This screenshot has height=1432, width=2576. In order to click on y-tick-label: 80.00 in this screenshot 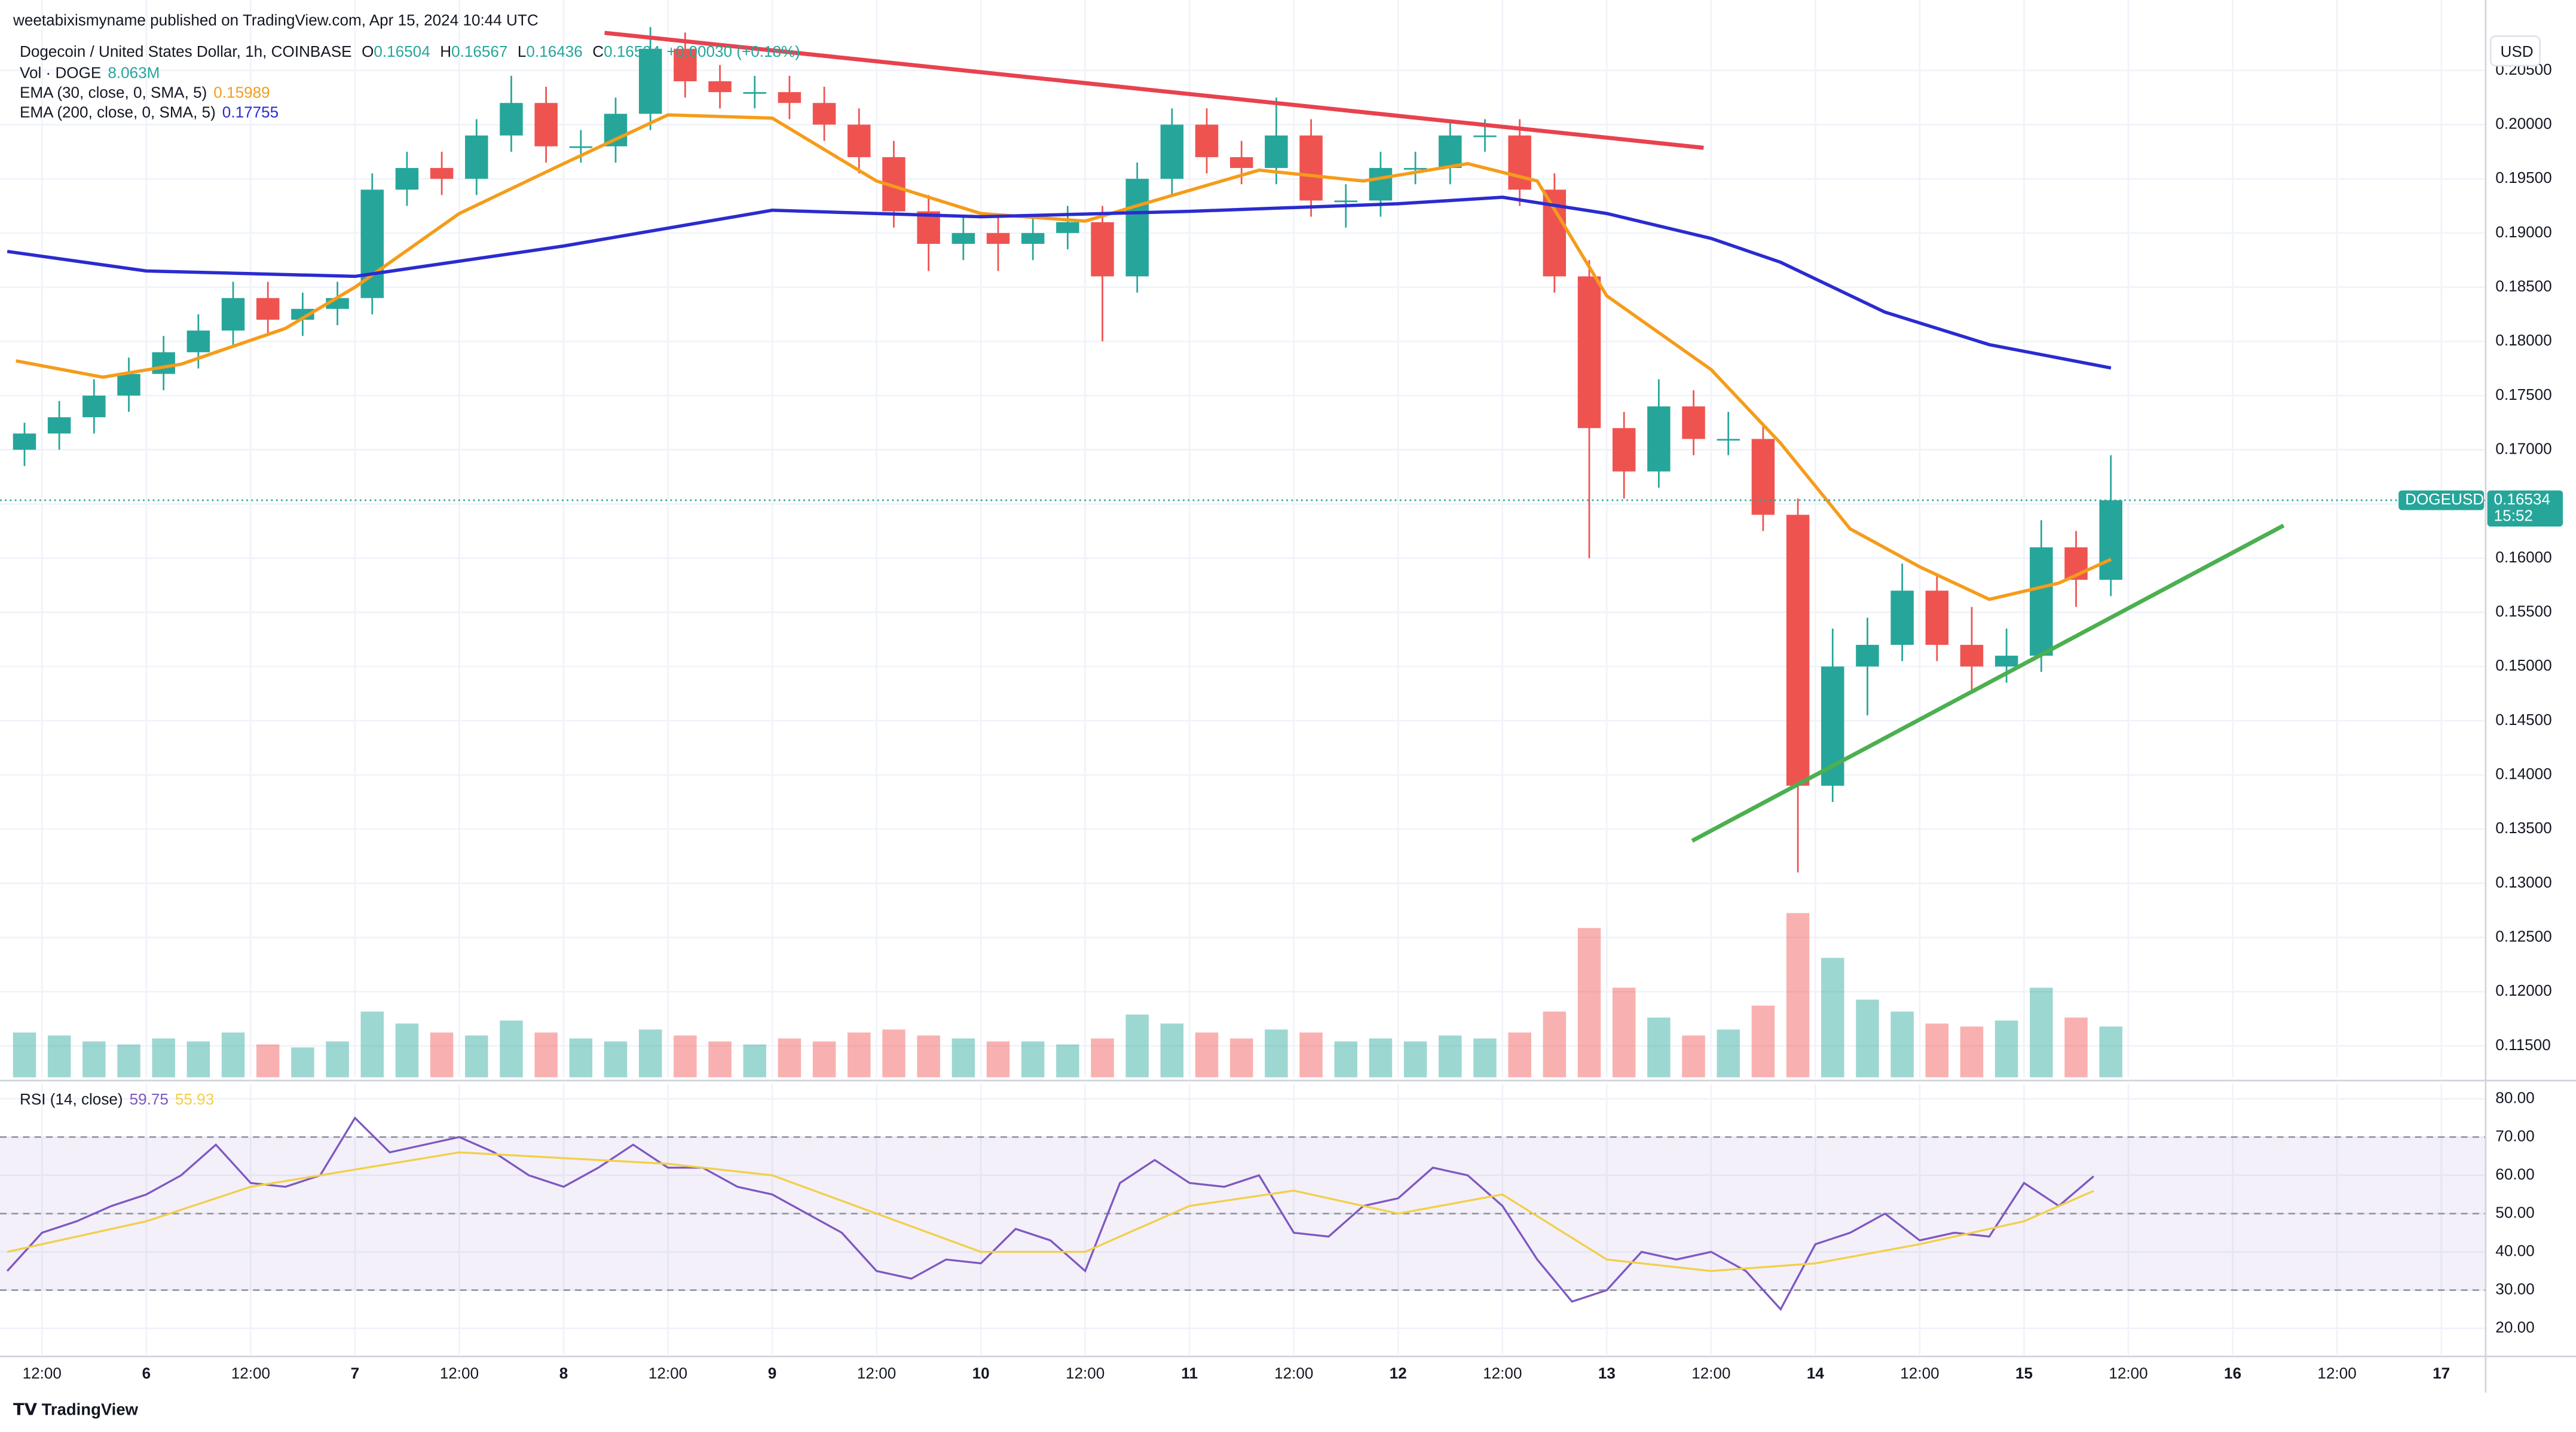, I will do `click(2514, 1097)`.